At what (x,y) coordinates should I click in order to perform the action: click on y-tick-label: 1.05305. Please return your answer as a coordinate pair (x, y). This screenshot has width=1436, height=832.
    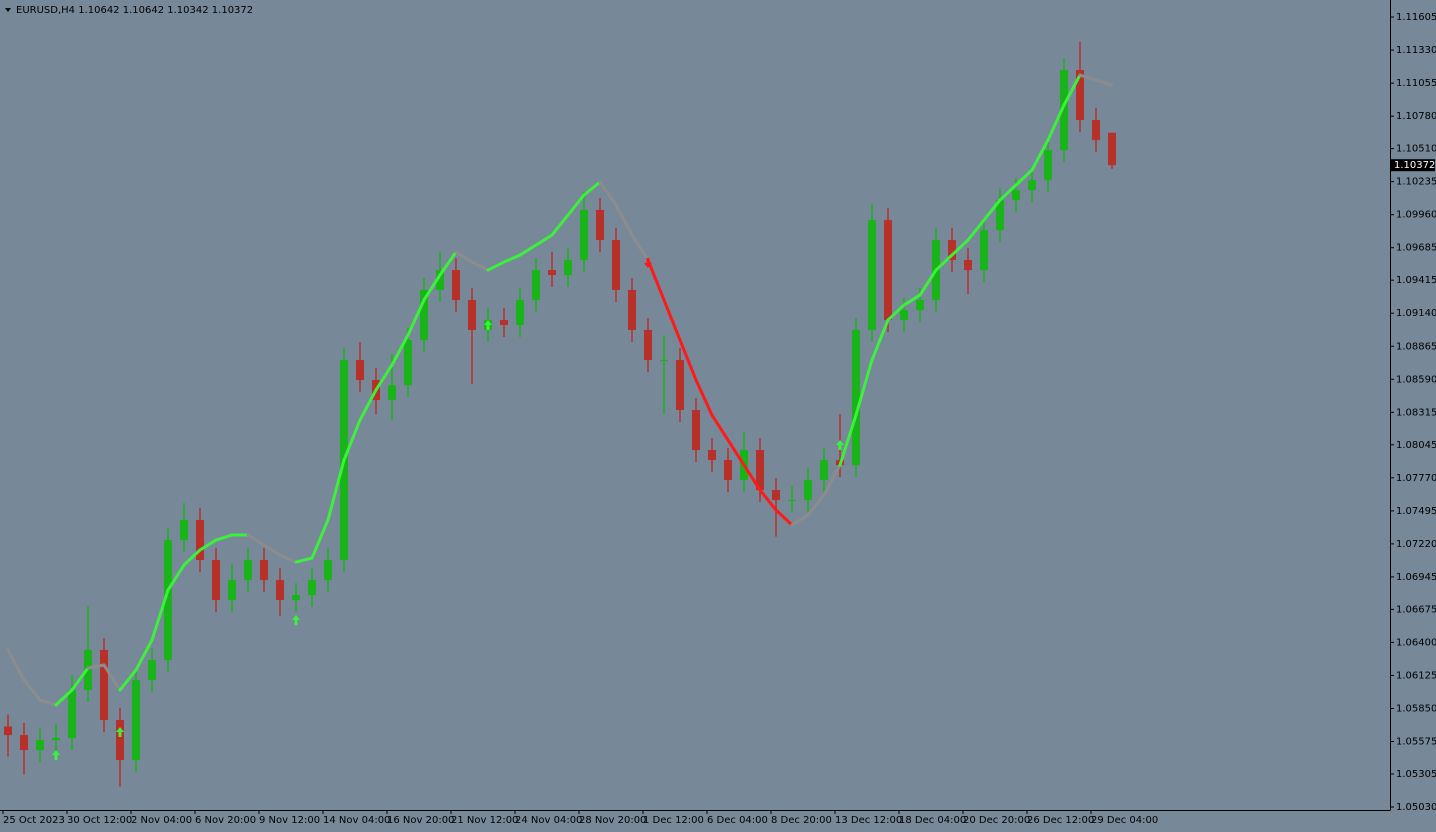
    Looking at the image, I should click on (1416, 774).